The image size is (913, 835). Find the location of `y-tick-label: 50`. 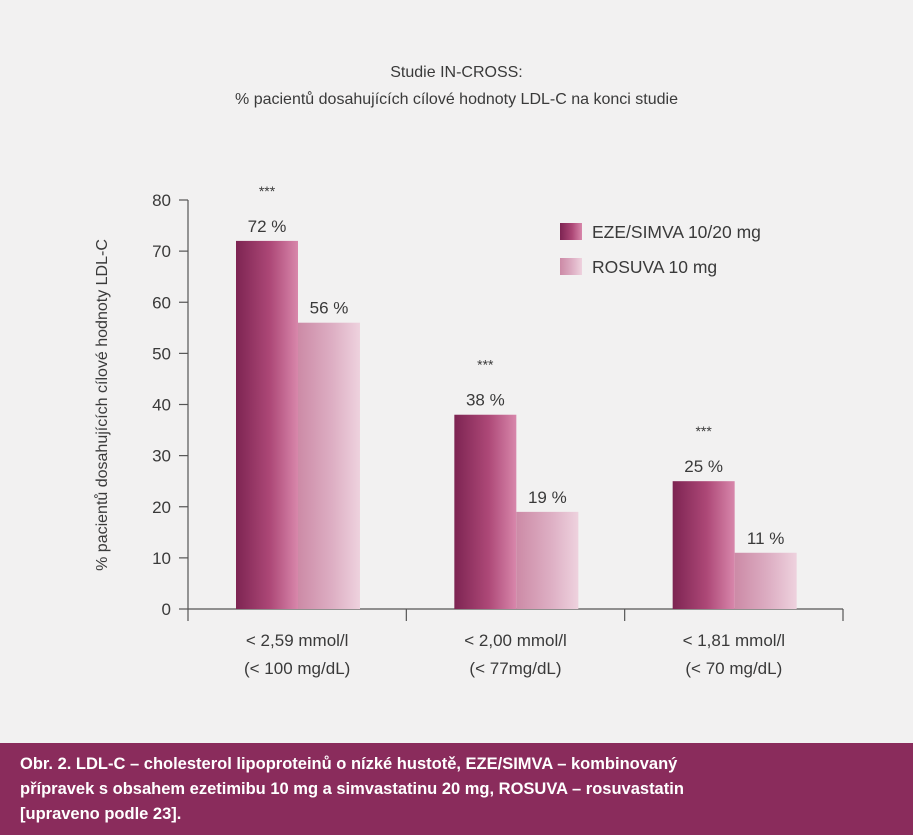

y-tick-label: 50 is located at coordinates (161, 353).